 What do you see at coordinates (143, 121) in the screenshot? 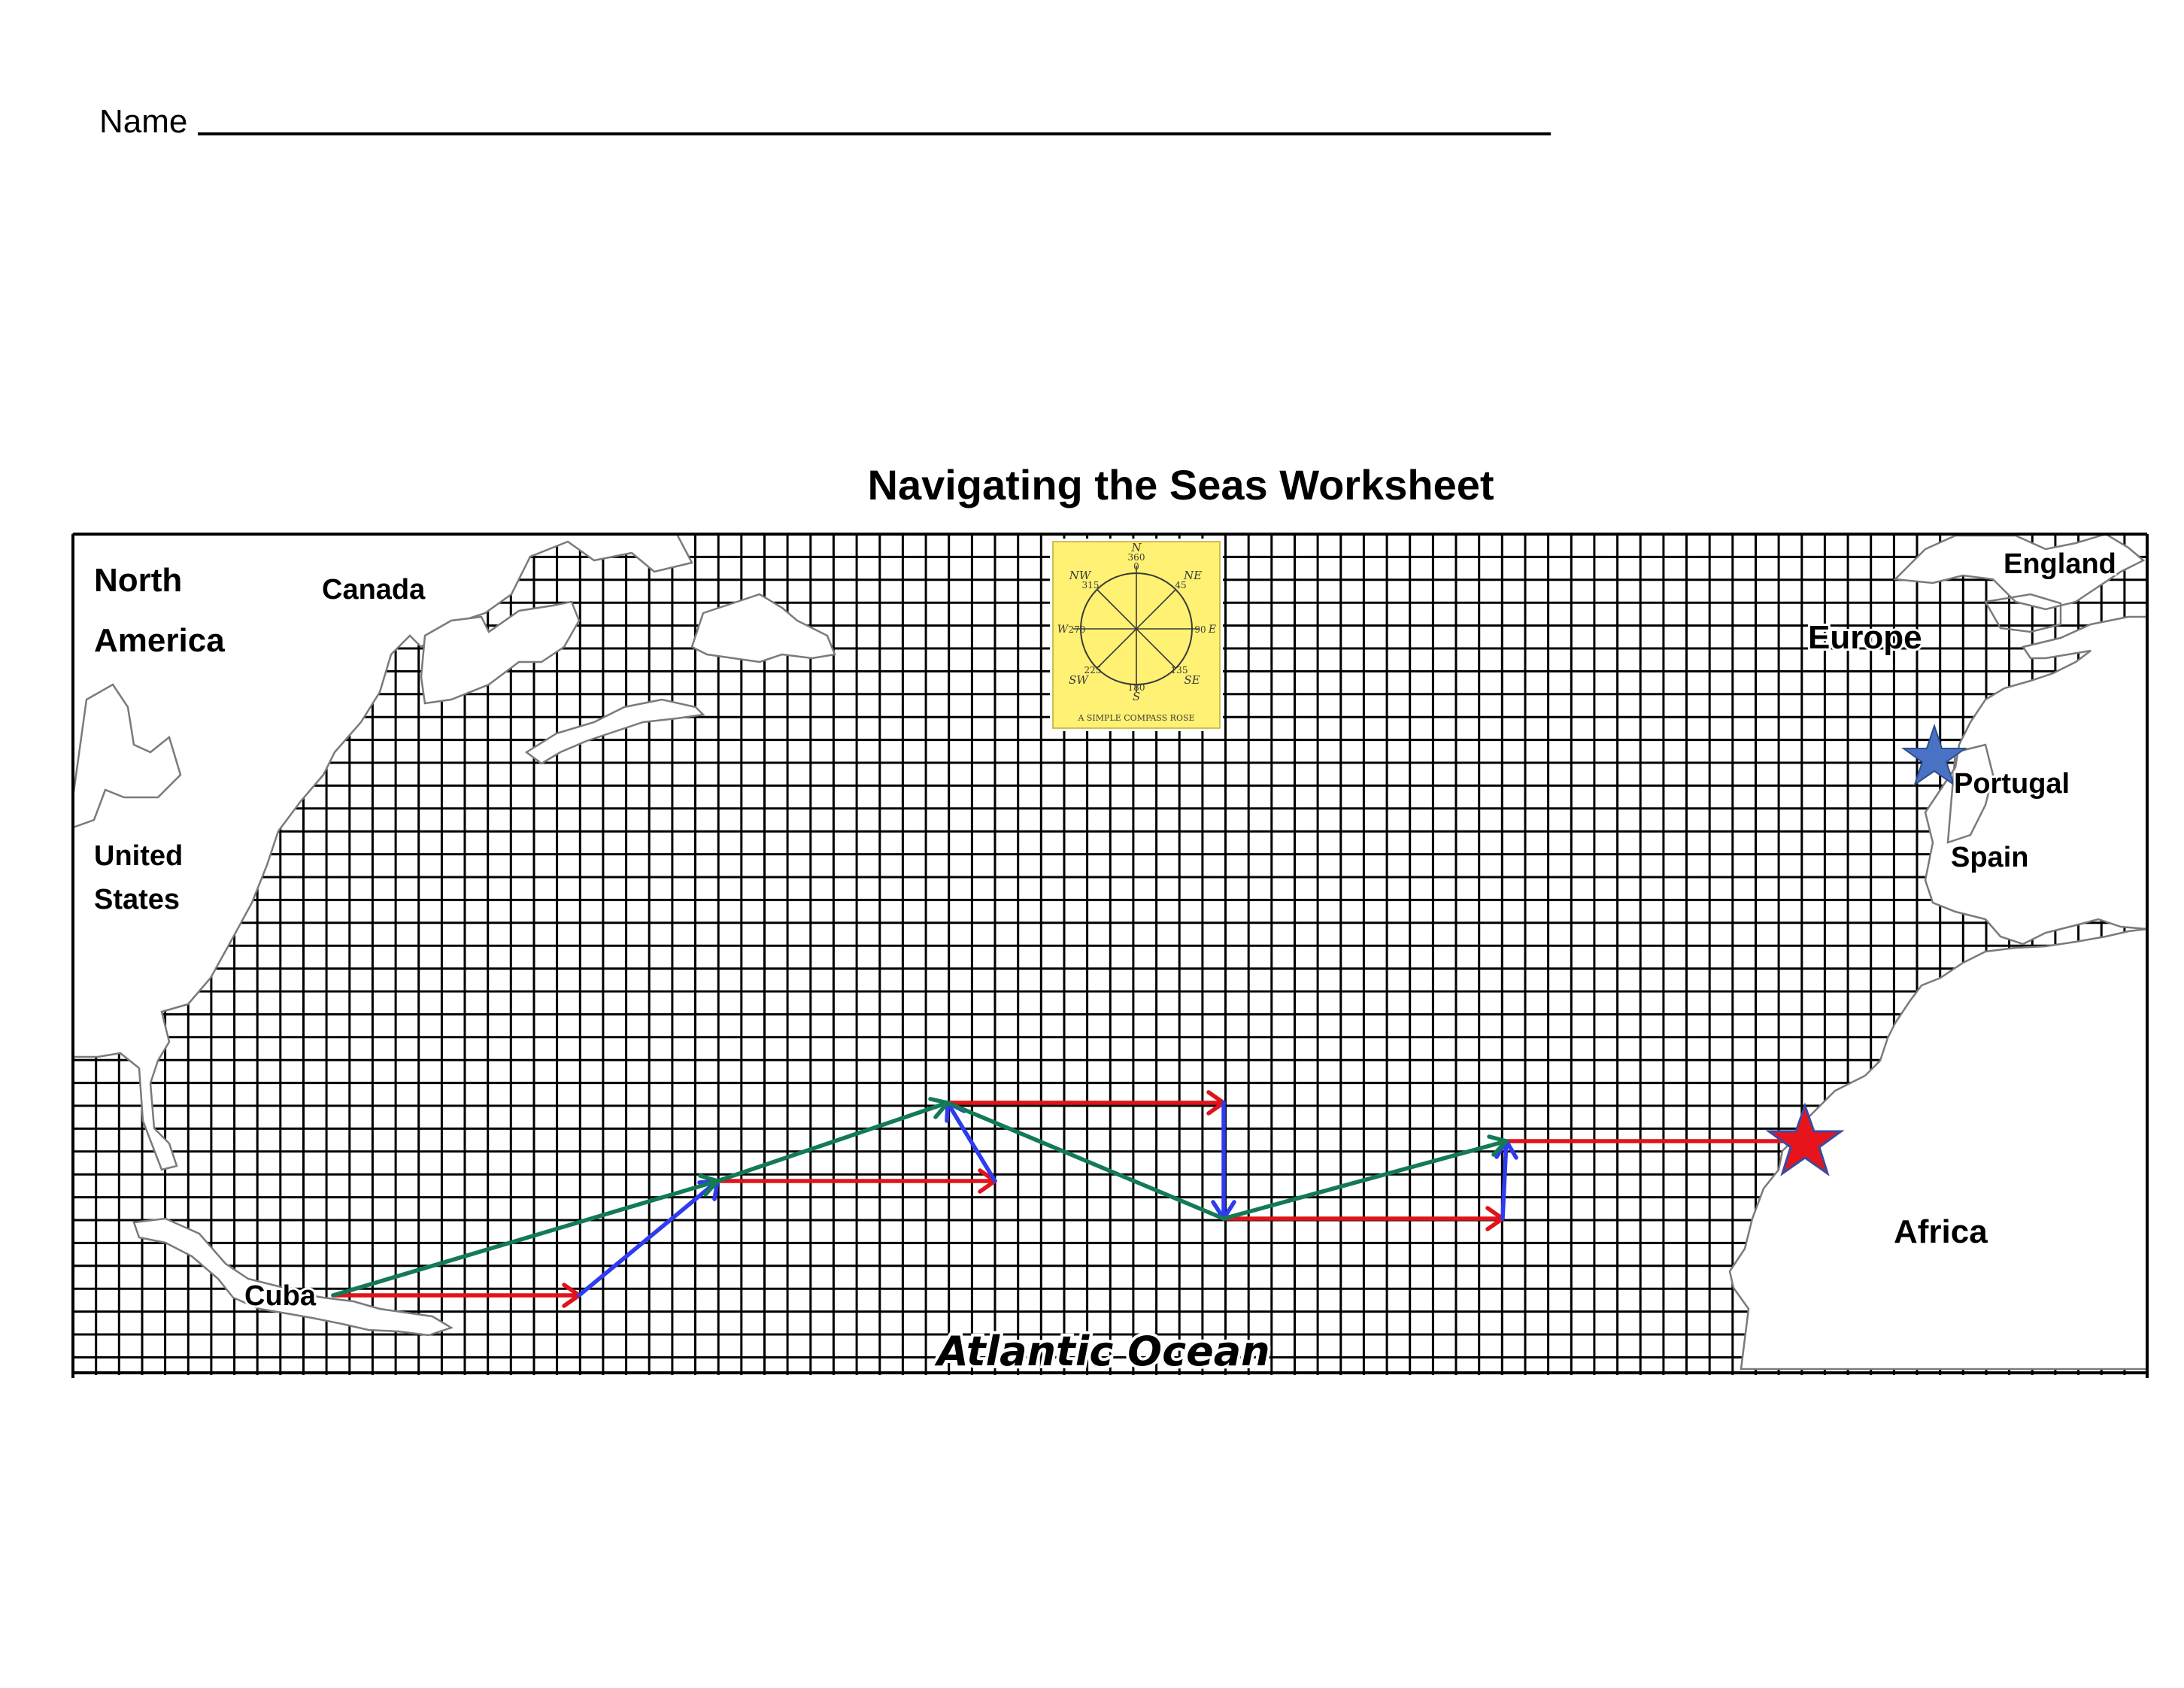
I see `name-label: Name` at bounding box center [143, 121].